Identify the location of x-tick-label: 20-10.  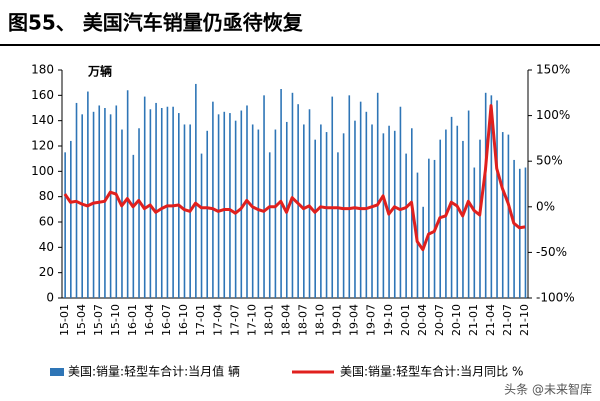
(456, 320).